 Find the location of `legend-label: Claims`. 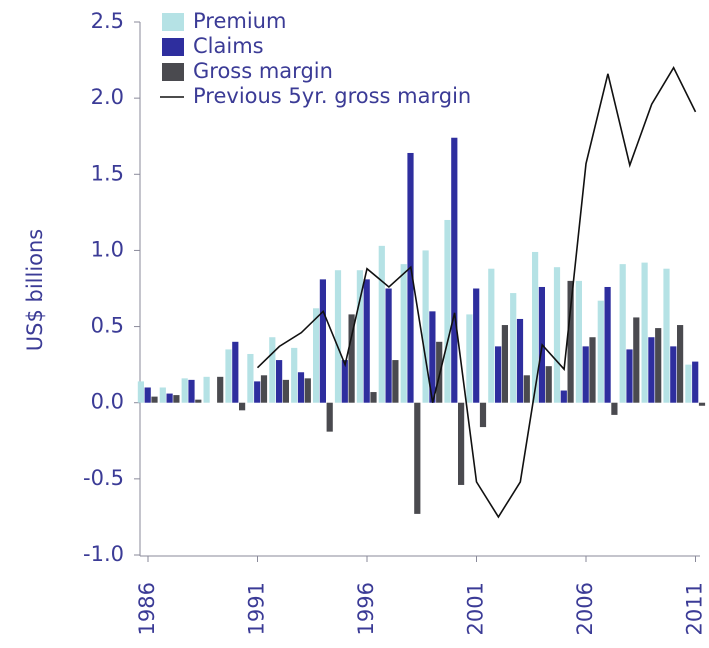

legend-label: Claims is located at coordinates (228, 46).